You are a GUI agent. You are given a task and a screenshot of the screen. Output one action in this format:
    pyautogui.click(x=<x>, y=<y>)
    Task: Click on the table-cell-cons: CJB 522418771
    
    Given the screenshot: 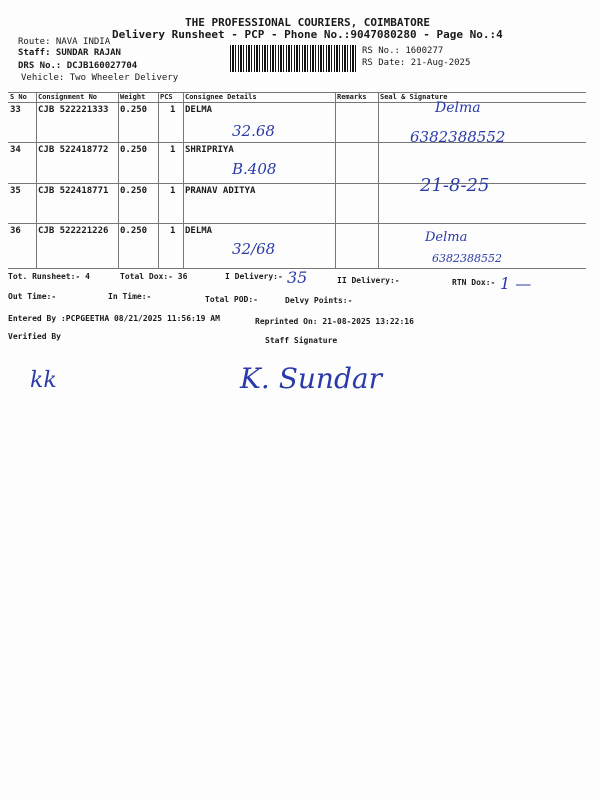 What is the action you would take?
    pyautogui.click(x=73, y=191)
    